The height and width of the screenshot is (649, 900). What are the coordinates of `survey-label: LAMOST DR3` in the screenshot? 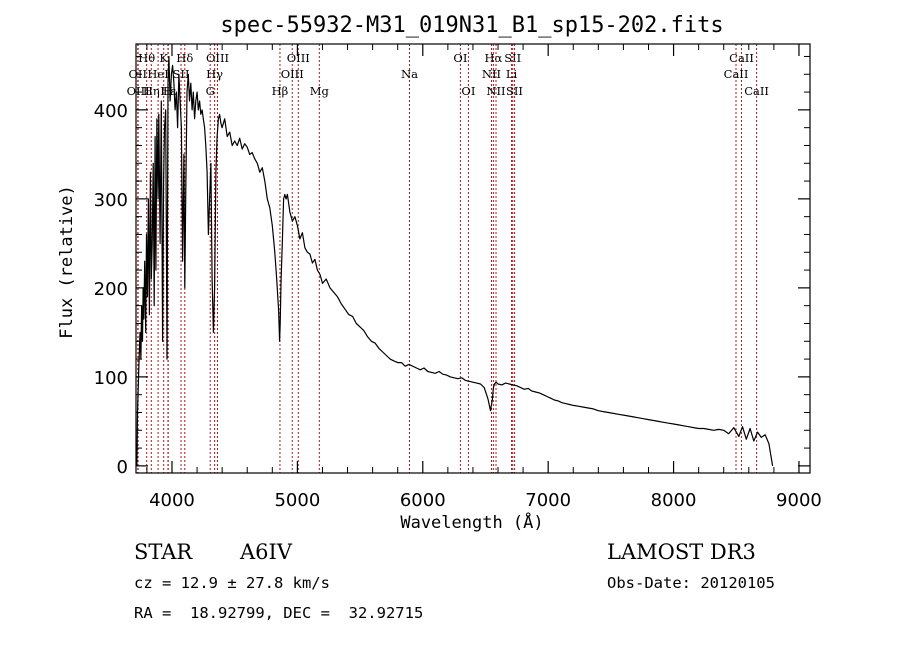 It's located at (681, 552).